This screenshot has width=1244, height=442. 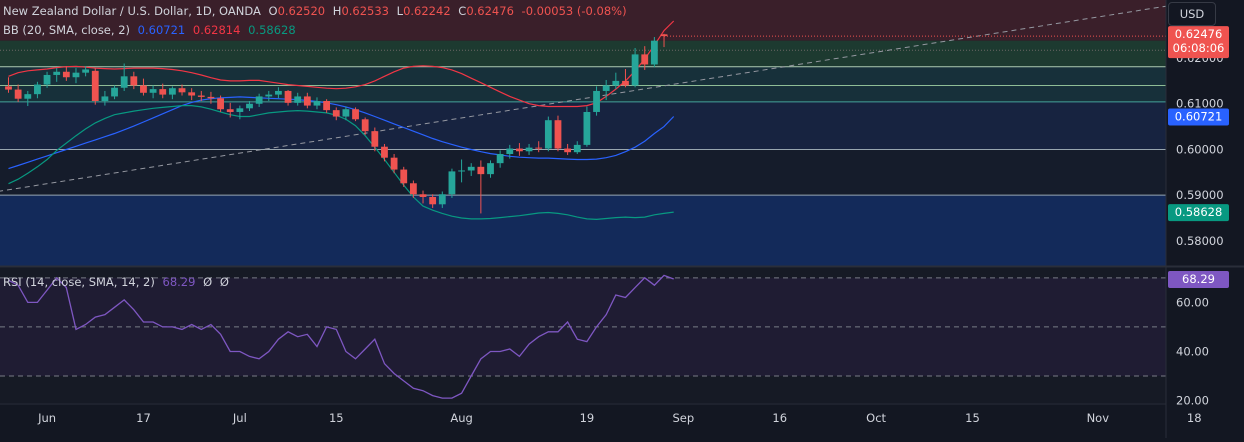 What do you see at coordinates (337, 11) in the screenshot?
I see `high-label: H` at bounding box center [337, 11].